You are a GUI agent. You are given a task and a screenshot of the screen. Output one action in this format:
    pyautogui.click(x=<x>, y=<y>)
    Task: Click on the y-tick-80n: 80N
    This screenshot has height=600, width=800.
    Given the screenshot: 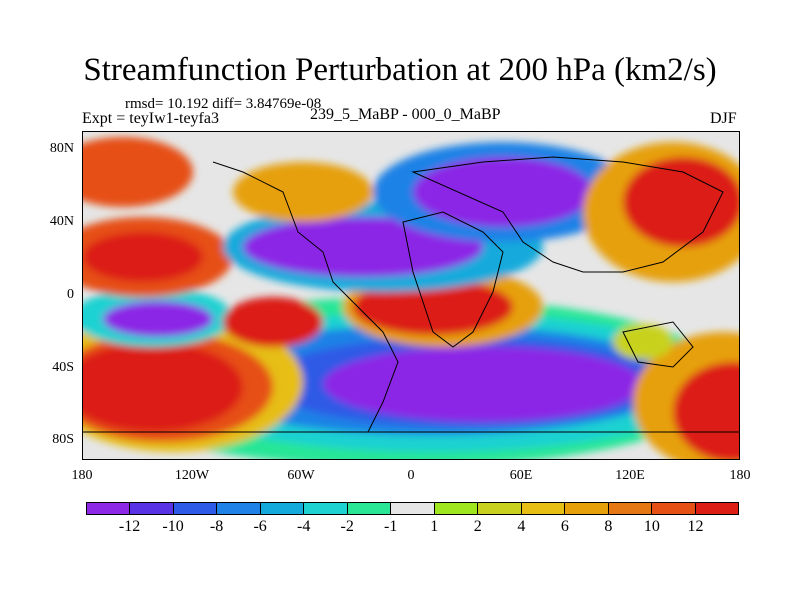 What is the action you would take?
    pyautogui.click(x=61, y=148)
    